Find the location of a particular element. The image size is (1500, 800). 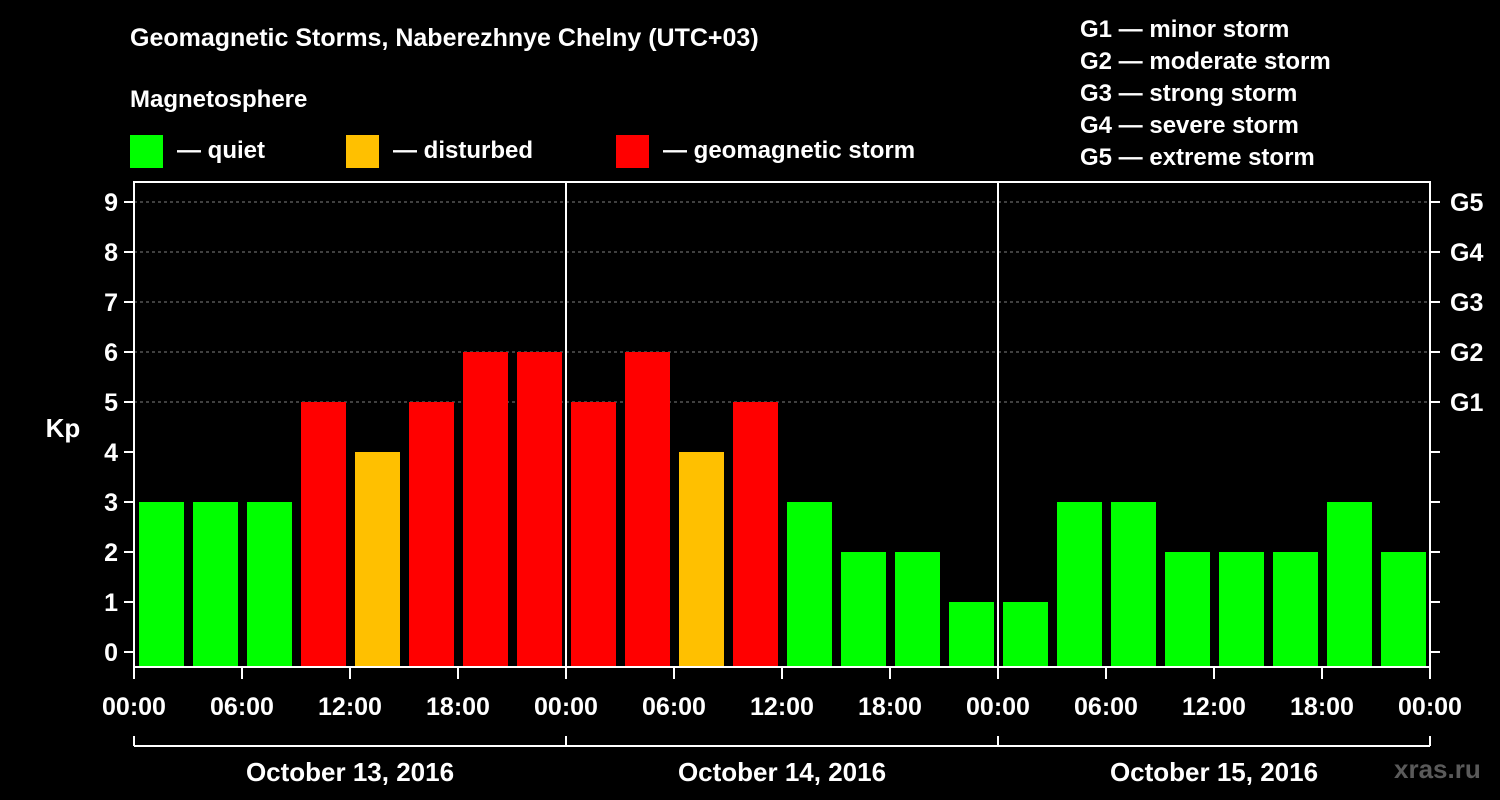

y-tick-label-3: 3 is located at coordinates (111, 503).